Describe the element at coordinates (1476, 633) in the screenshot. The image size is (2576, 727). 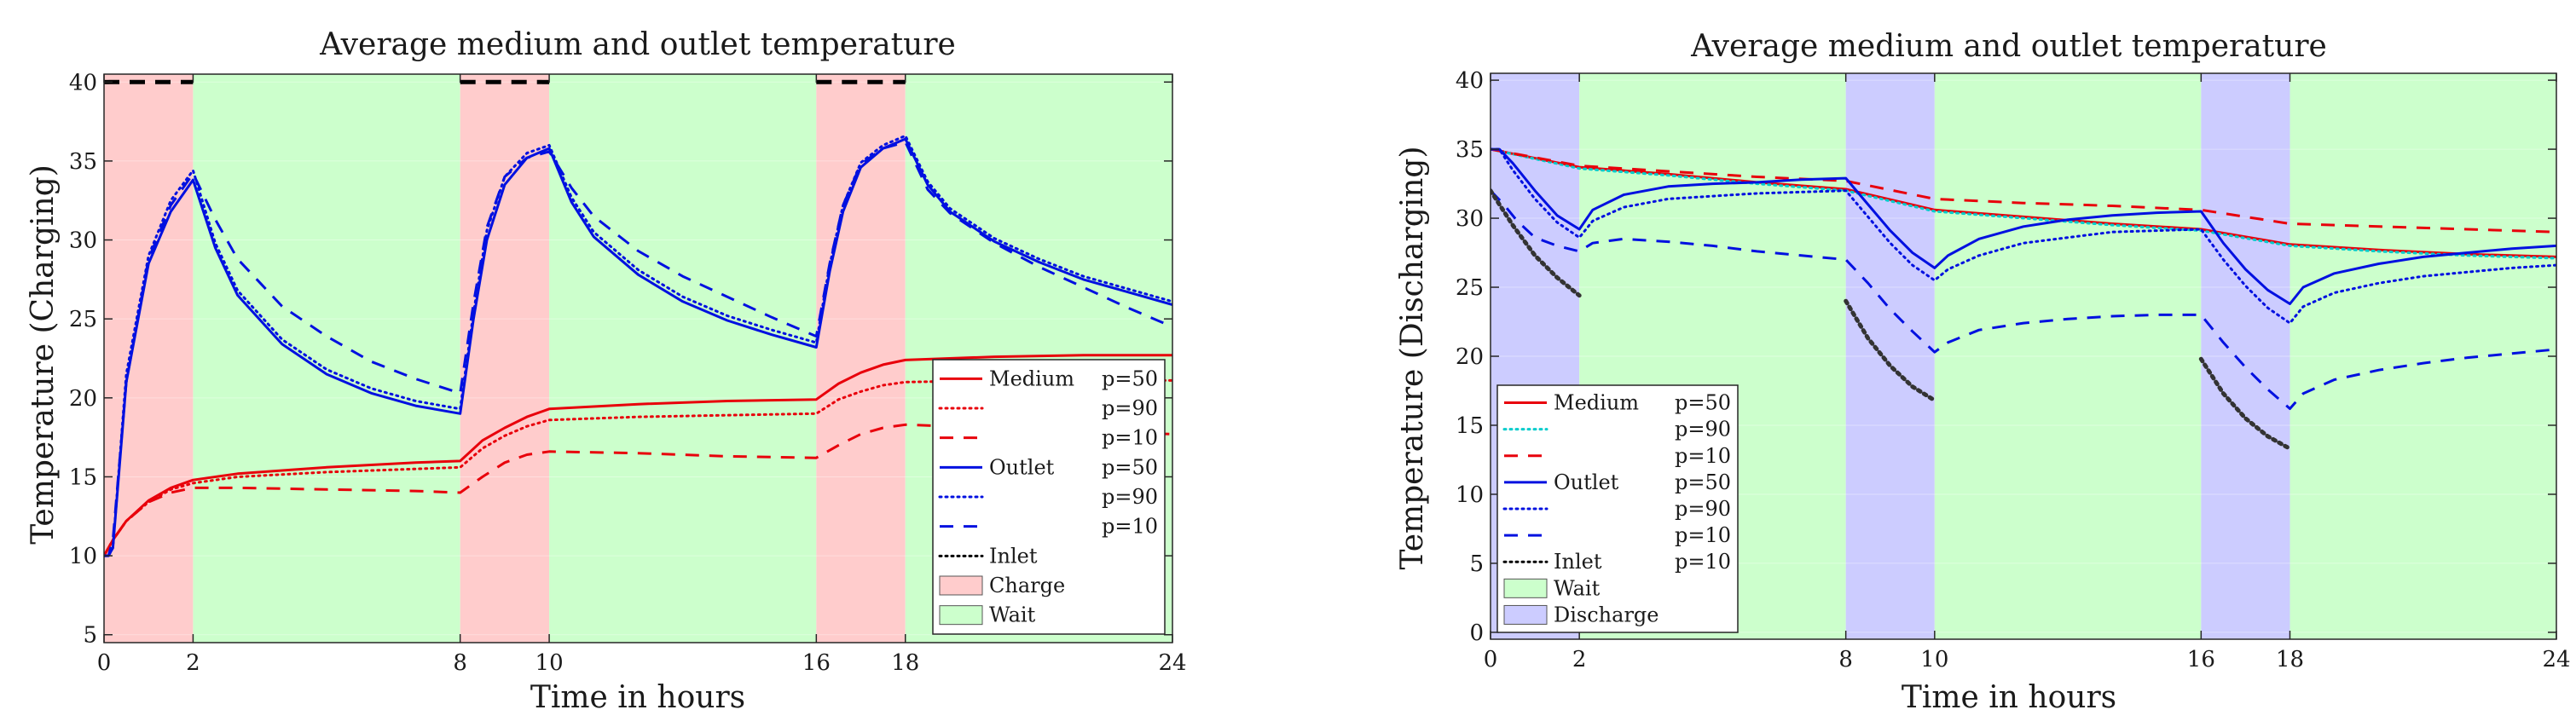
I see `y-tick-label: 0` at that location.